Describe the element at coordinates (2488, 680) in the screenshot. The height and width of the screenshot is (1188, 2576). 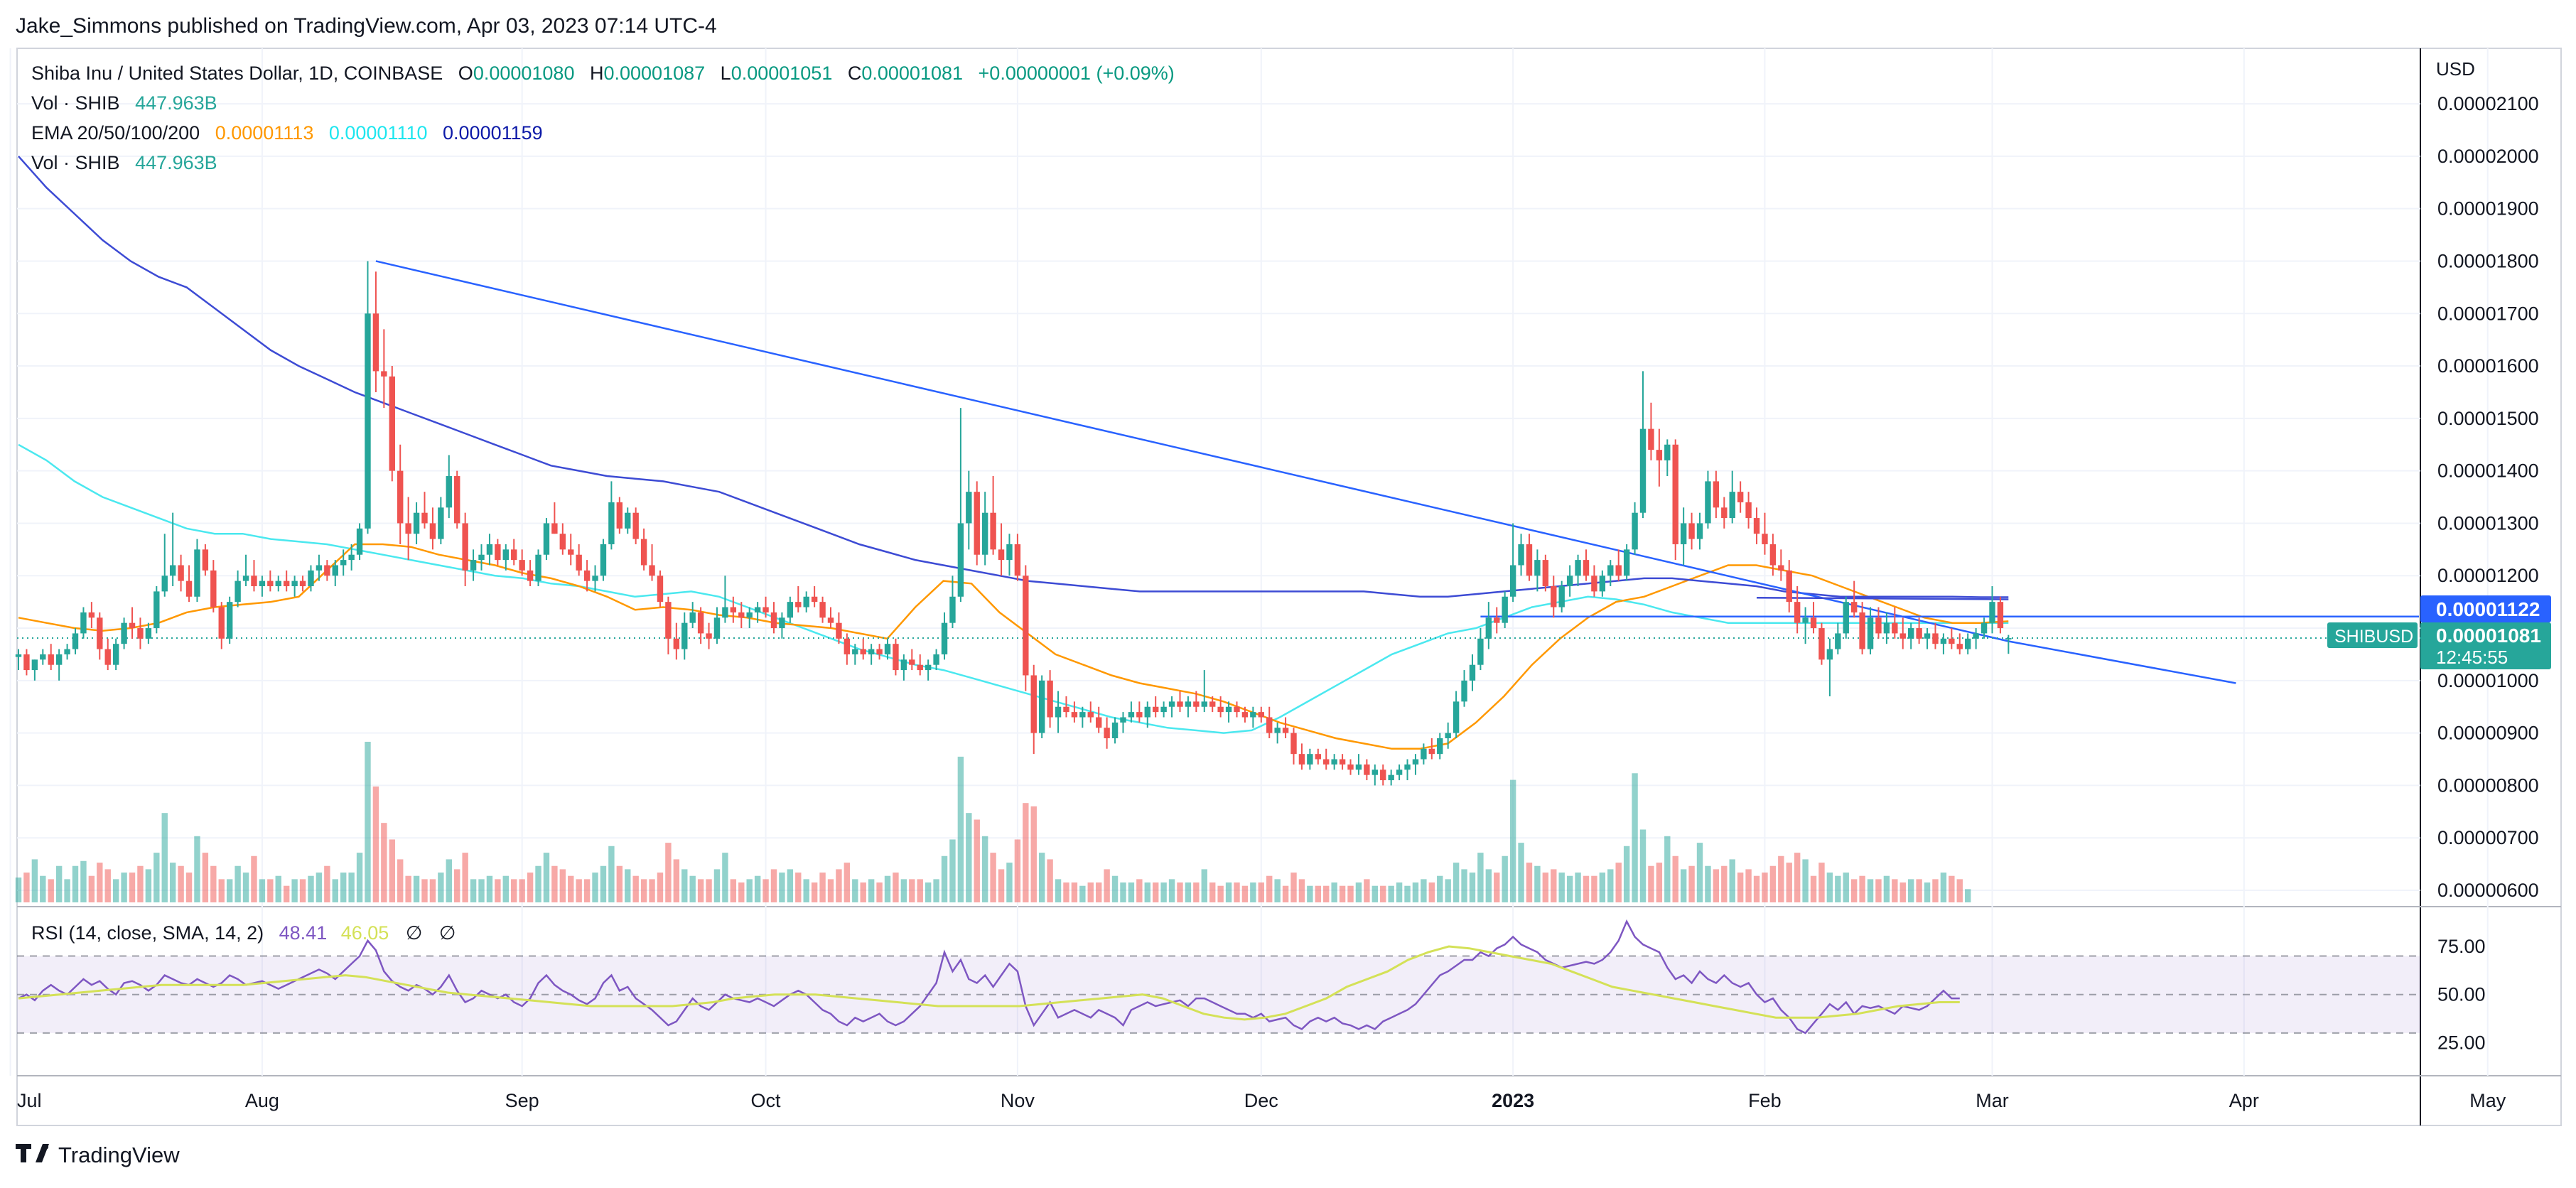
I see `price-tick: 0.00001000` at that location.